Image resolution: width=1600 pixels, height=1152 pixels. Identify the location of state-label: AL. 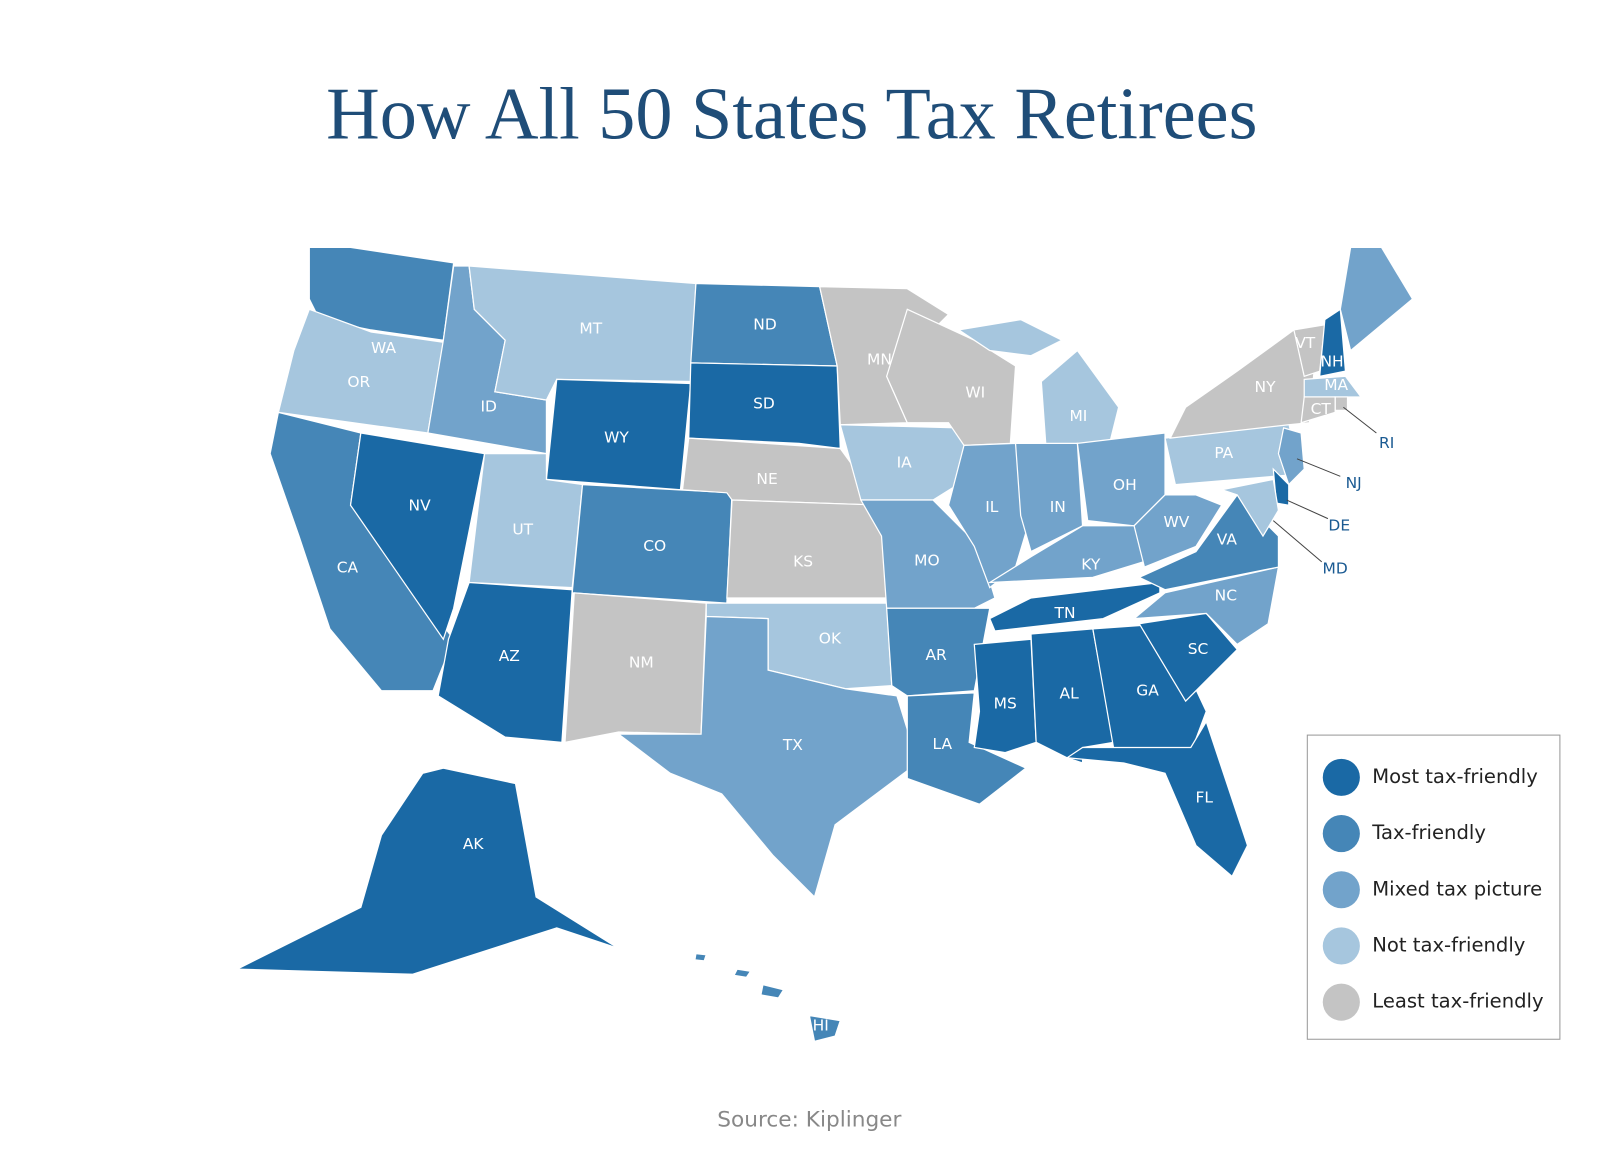
(1070, 693).